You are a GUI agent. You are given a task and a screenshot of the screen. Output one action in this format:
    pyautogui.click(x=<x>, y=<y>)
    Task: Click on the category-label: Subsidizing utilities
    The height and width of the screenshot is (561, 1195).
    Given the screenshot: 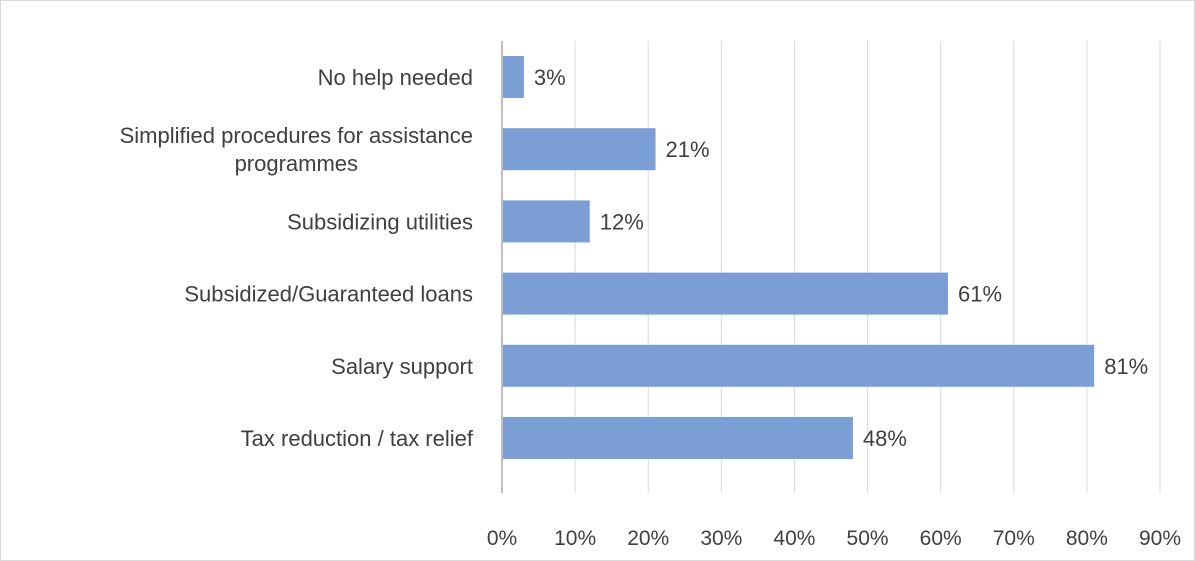 What is the action you would take?
    pyautogui.click(x=380, y=221)
    